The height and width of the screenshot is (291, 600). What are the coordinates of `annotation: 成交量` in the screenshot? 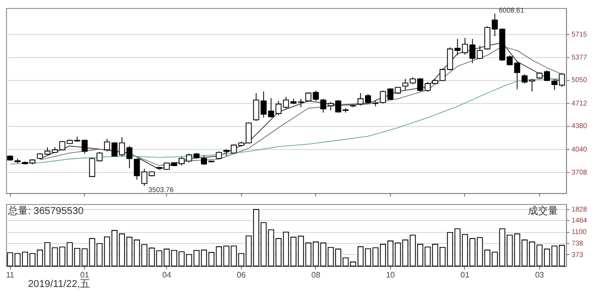 It's located at (543, 211).